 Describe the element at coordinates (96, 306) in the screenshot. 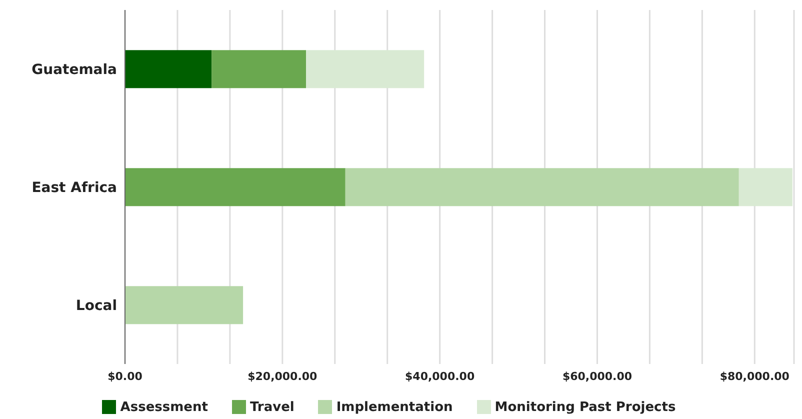

I see `y-tick-label: Local` at that location.